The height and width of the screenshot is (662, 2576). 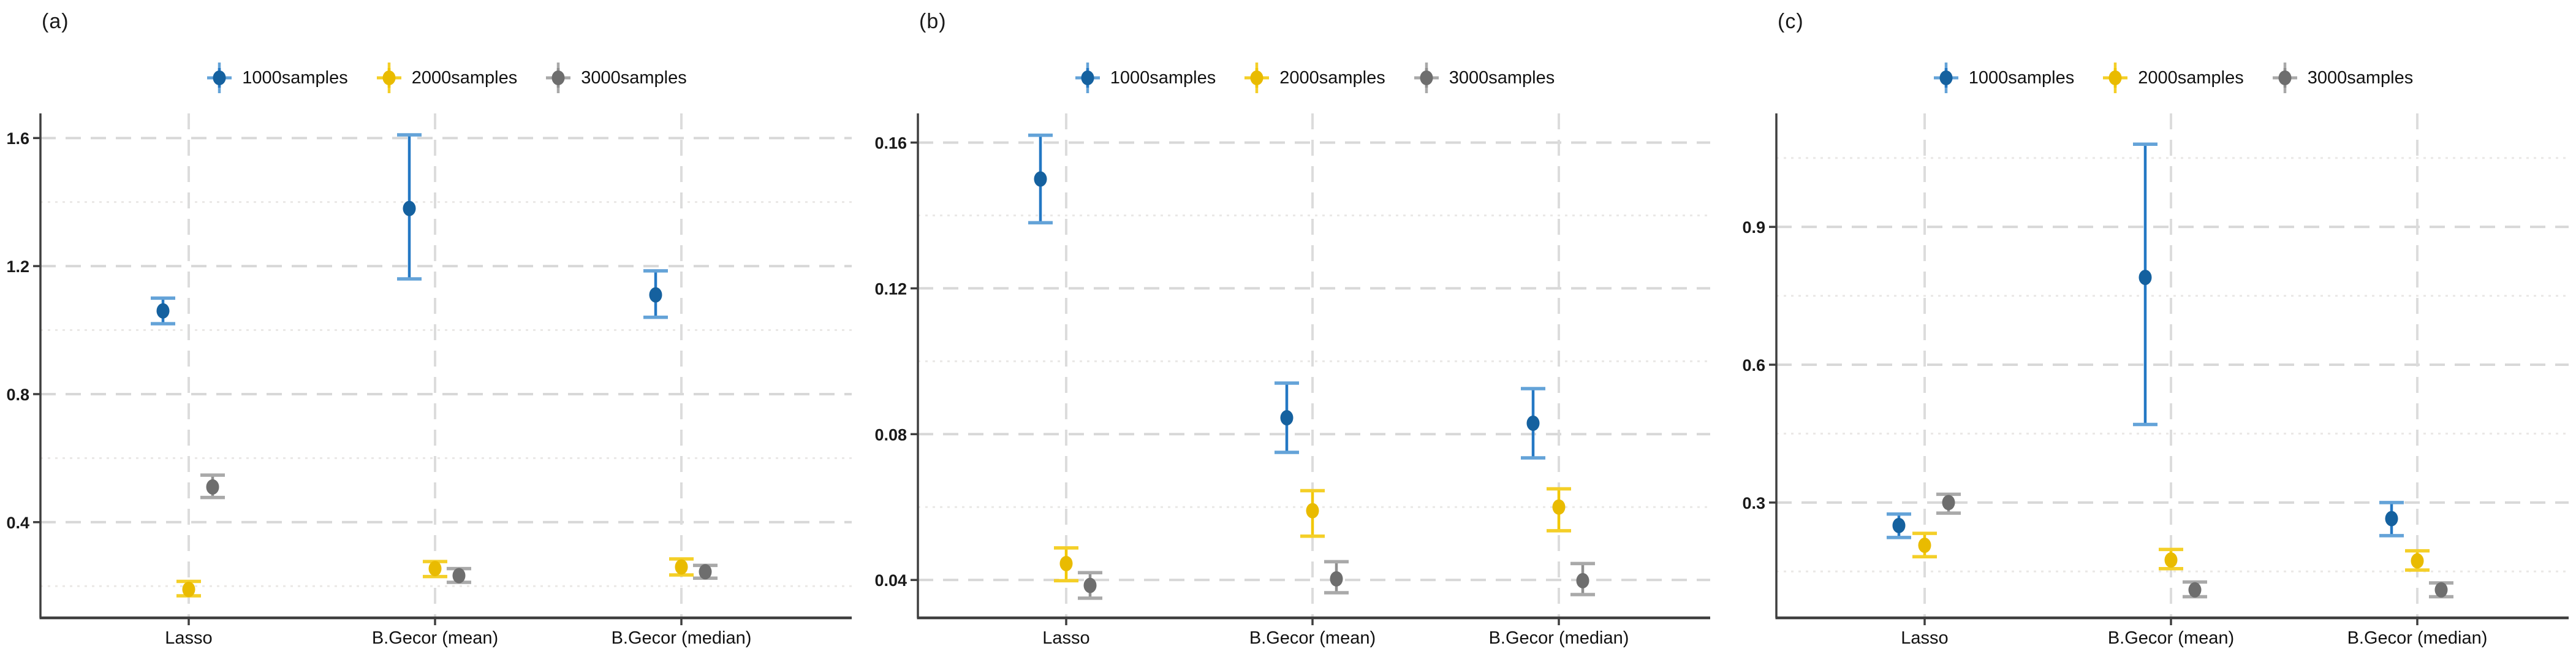 I want to click on y-tick-label: 0.08, so click(x=890, y=434).